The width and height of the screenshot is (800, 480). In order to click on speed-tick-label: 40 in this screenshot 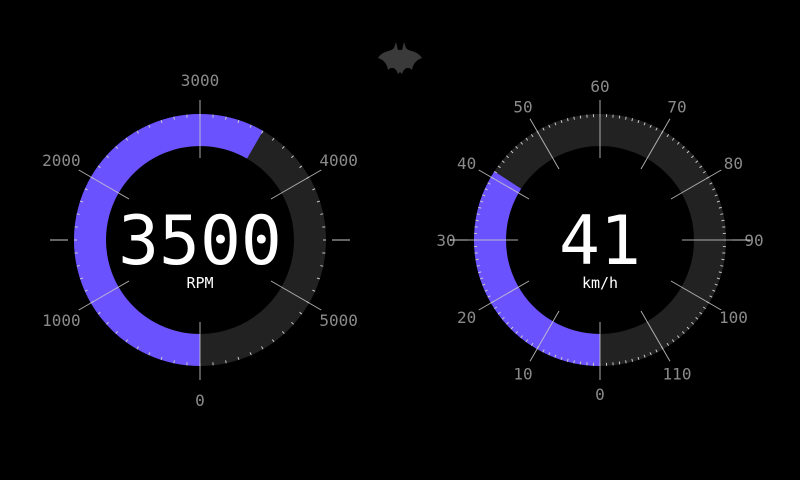, I will do `click(466, 163)`.